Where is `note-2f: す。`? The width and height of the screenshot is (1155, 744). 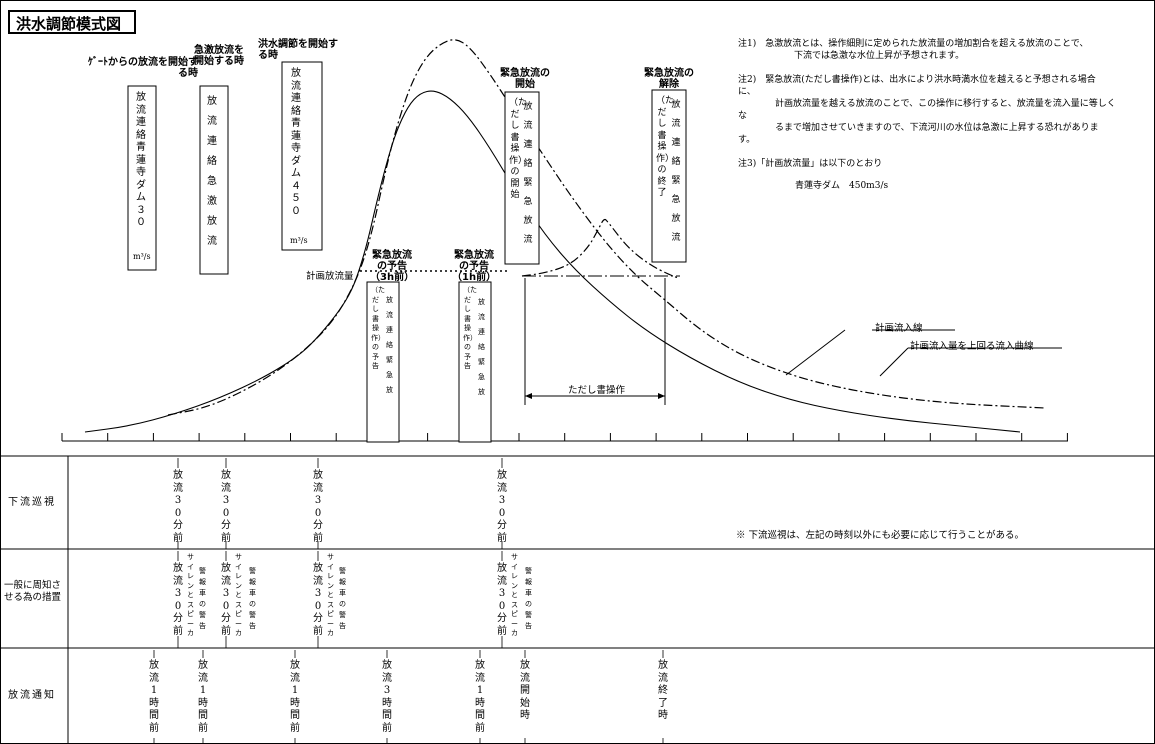 note-2f: す。 is located at coordinates (747, 140).